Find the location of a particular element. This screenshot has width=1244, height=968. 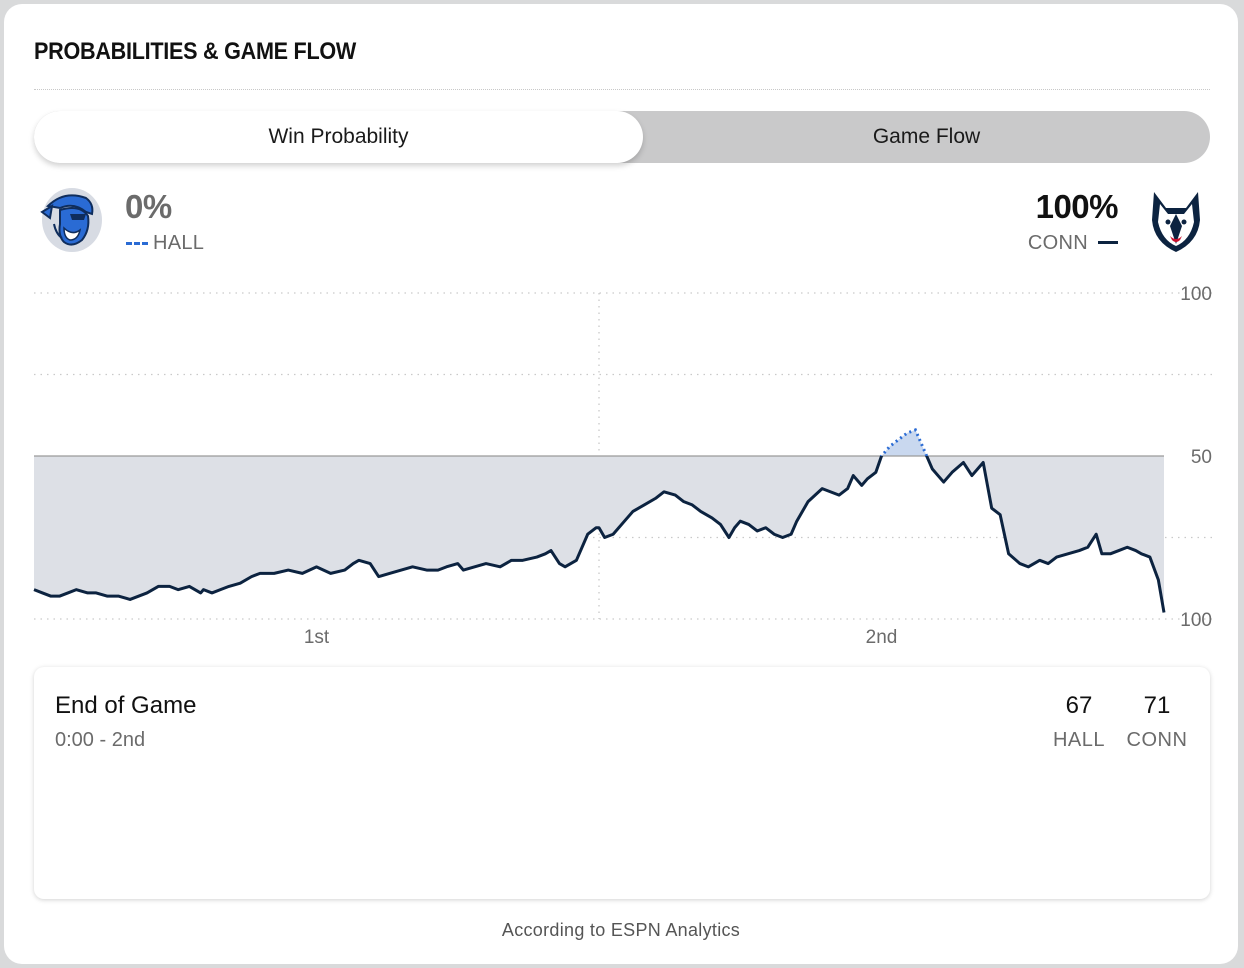

husky-logo is located at coordinates (1176, 220).